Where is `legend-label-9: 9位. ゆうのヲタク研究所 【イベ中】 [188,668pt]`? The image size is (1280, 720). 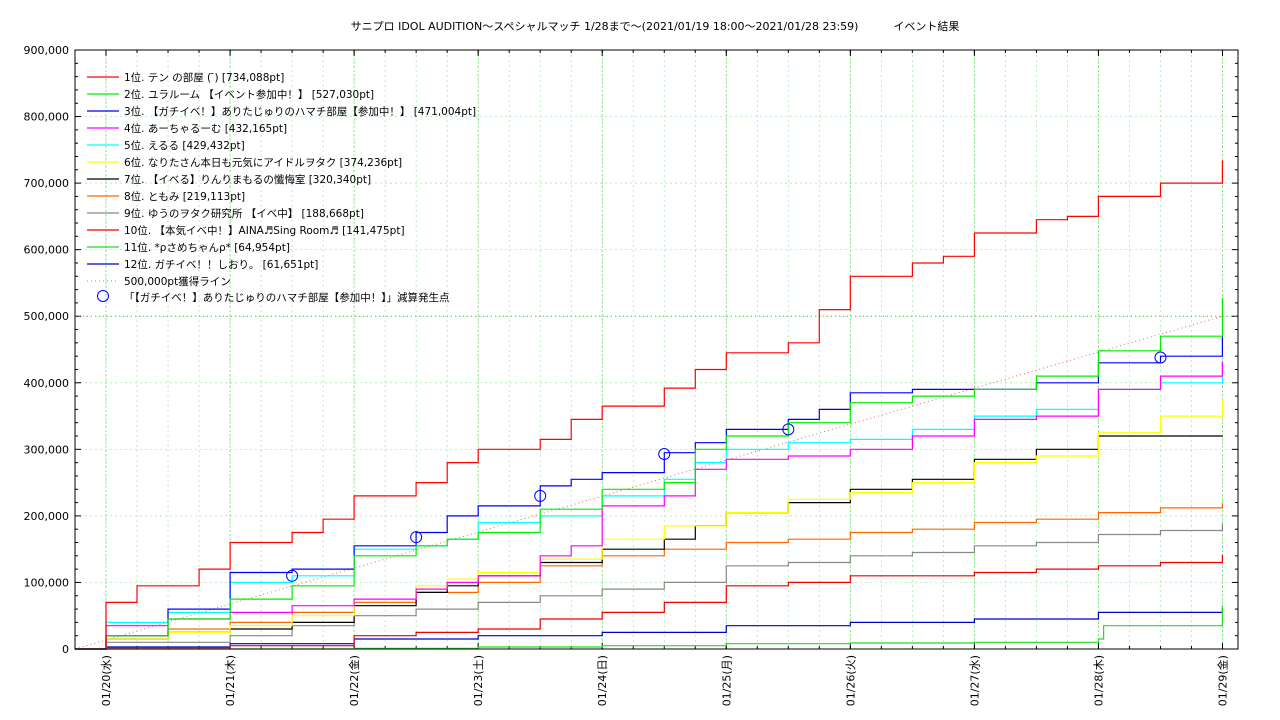
legend-label-9: 9位. ゆうのヲタク研究所 【イベ中】 [188,668pt] is located at coordinates (244, 213).